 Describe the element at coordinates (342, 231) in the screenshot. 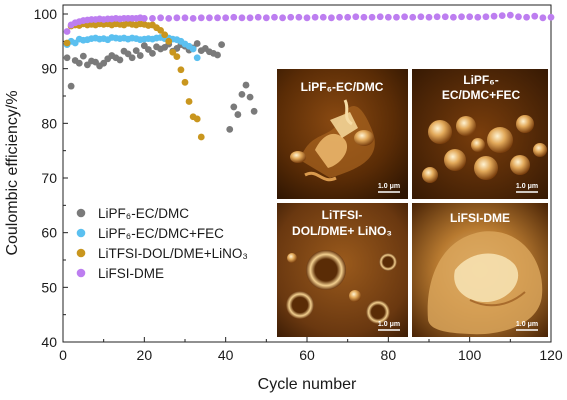

I see `inset-title-line2: DOL/DME+ LiNO₃` at that location.